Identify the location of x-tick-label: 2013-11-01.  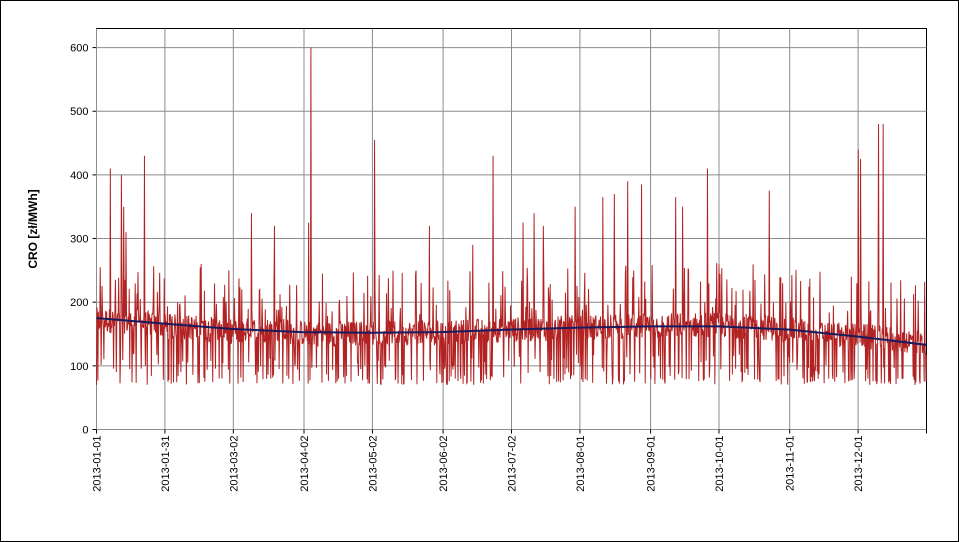
(791, 463).